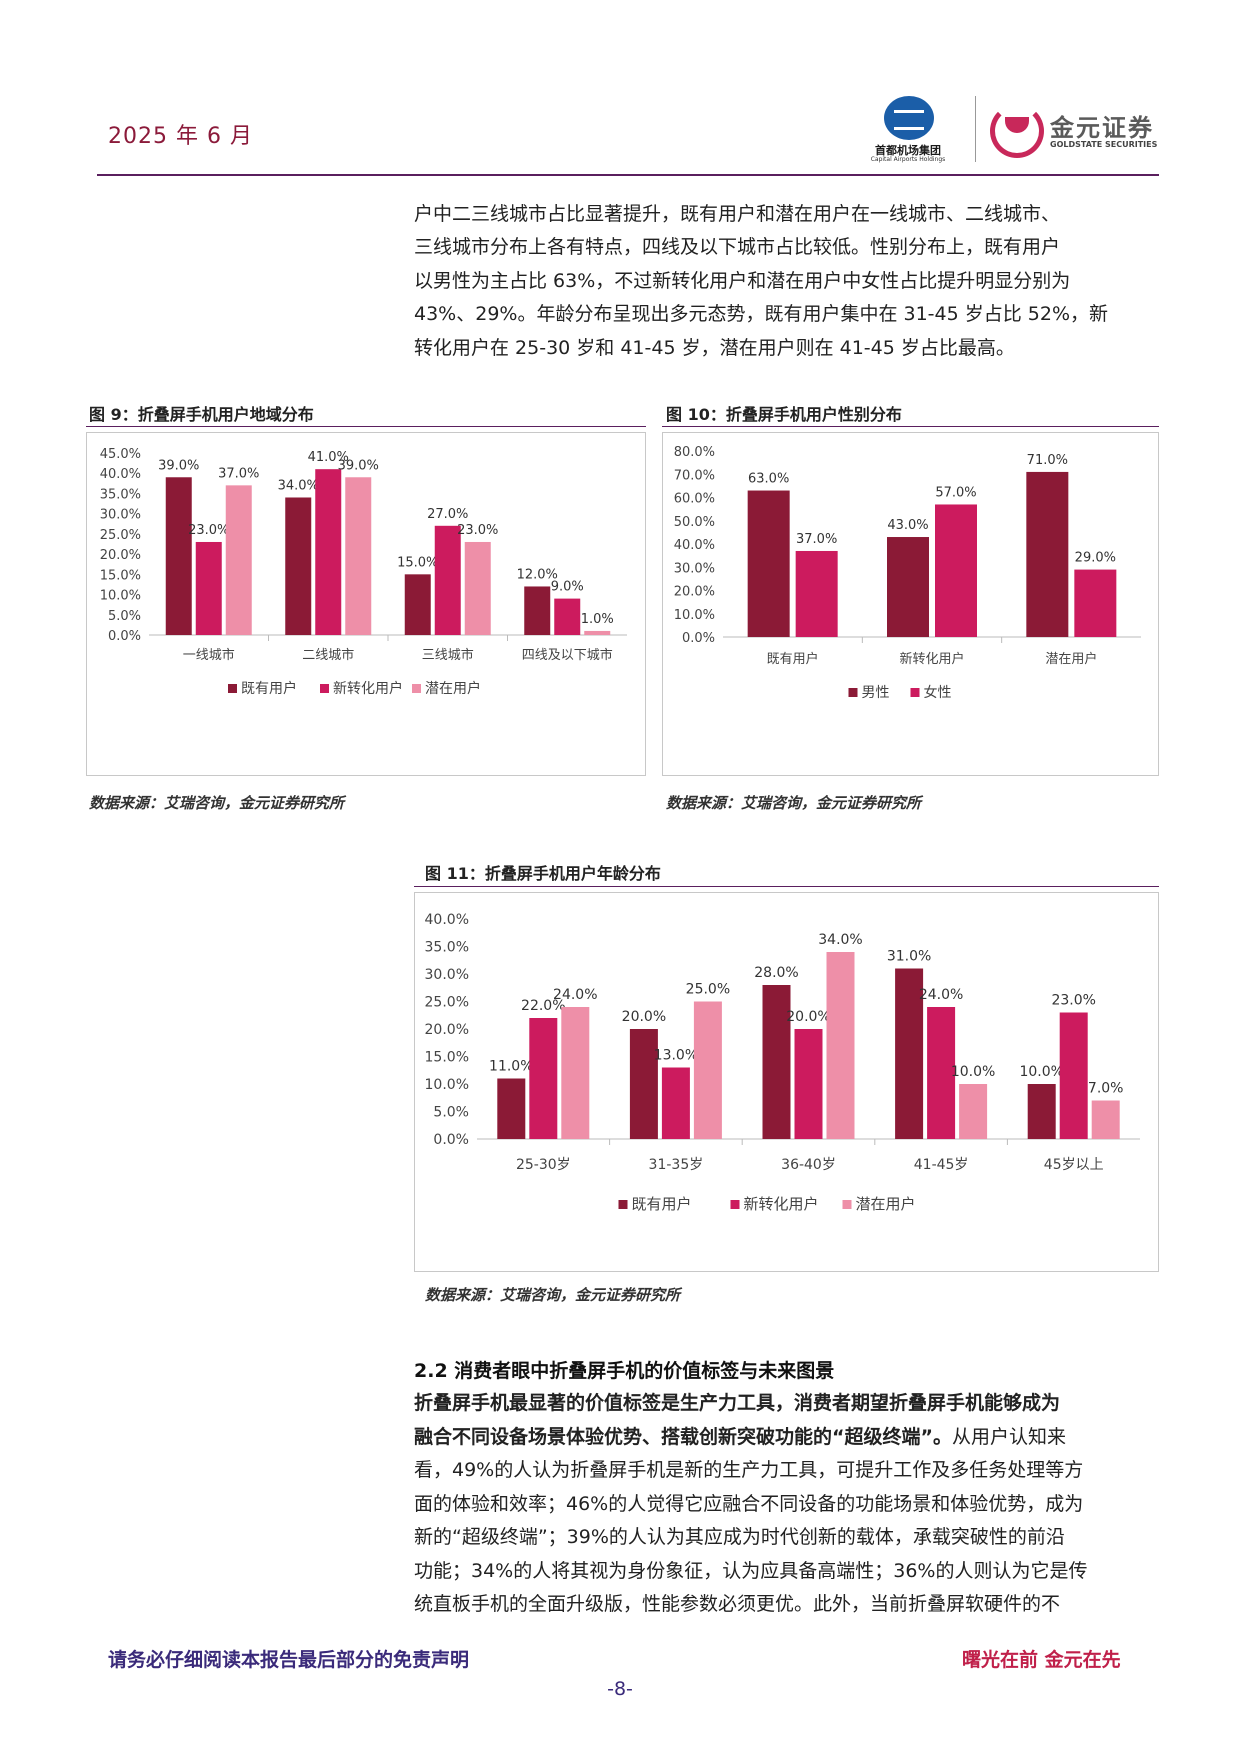  I want to click on logo-divider, so click(975, 129).